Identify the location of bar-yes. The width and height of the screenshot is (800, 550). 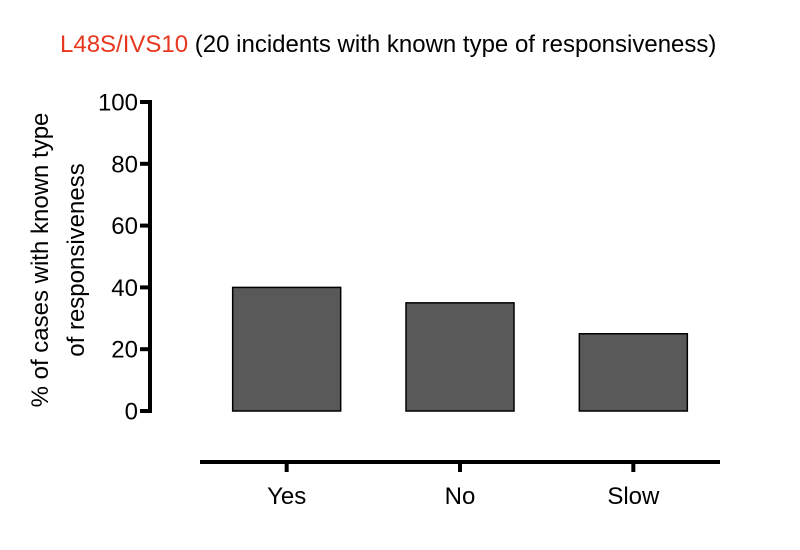
(286, 349).